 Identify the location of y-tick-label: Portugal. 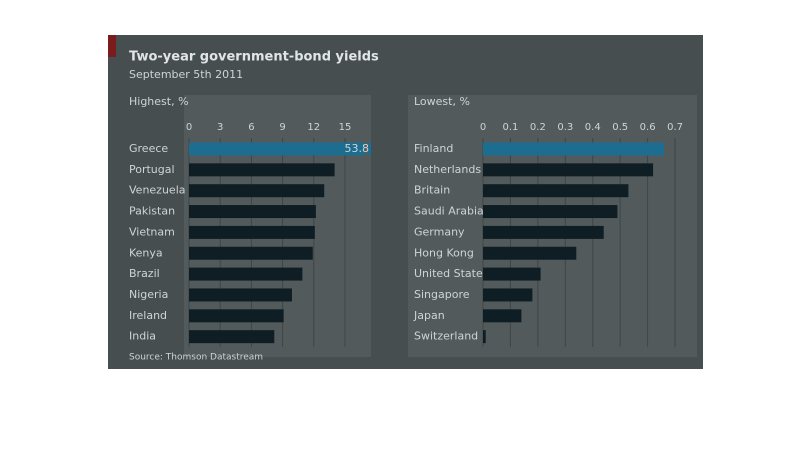
(152, 169).